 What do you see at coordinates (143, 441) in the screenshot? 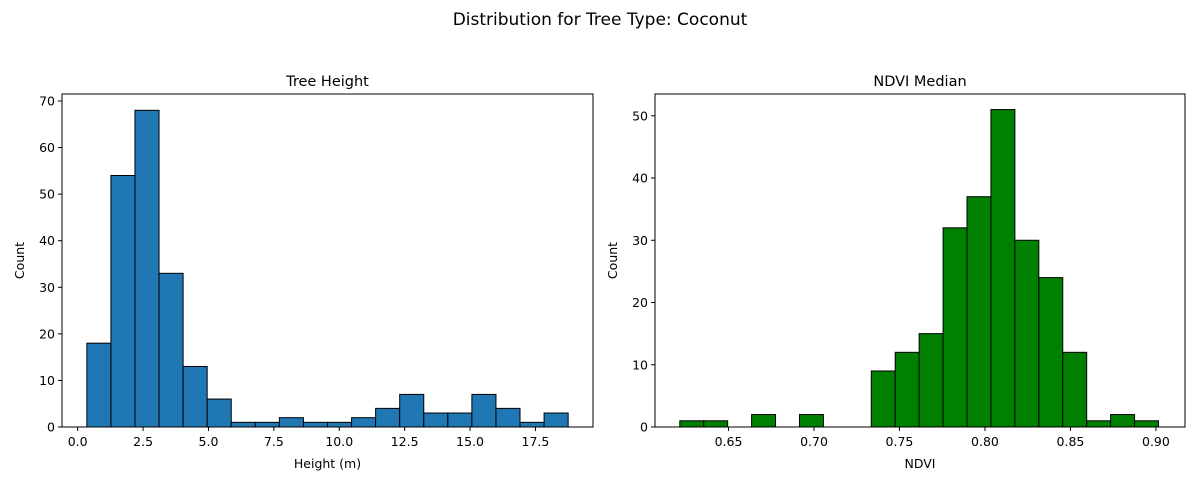
I see `x-tick-label: 2.5` at bounding box center [143, 441].